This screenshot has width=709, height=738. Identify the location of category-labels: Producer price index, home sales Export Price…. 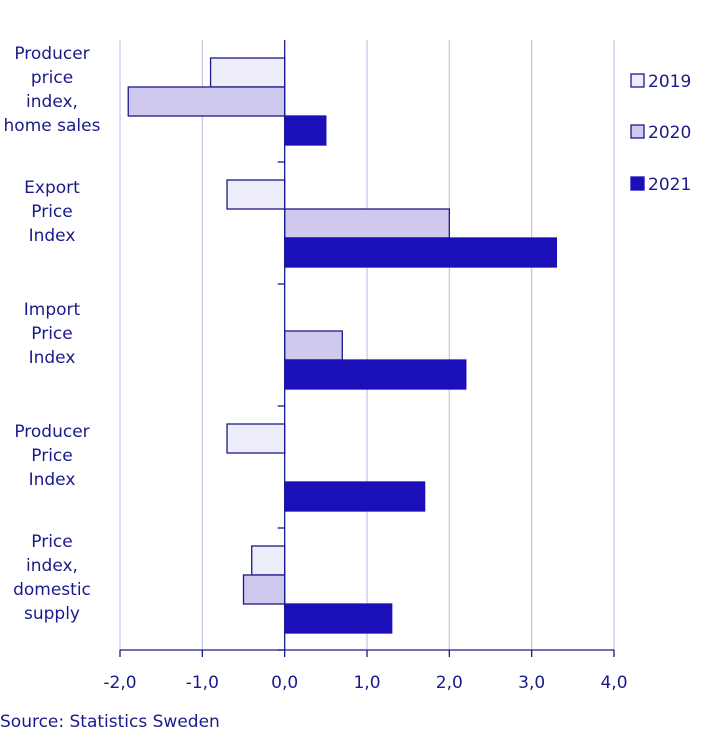
(52, 334).